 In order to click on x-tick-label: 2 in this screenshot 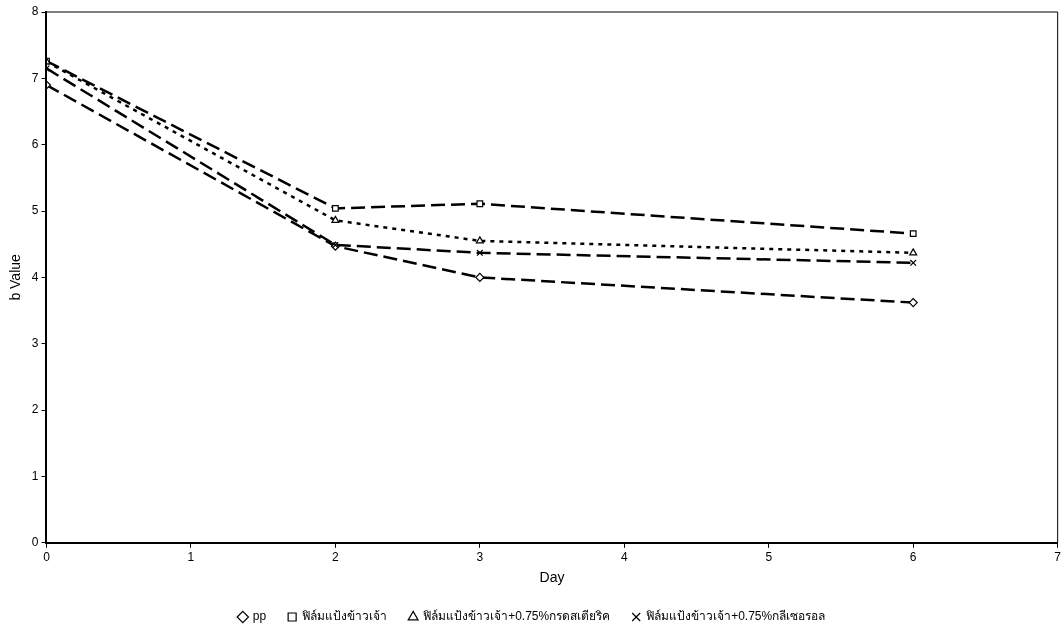, I will do `click(336, 557)`.